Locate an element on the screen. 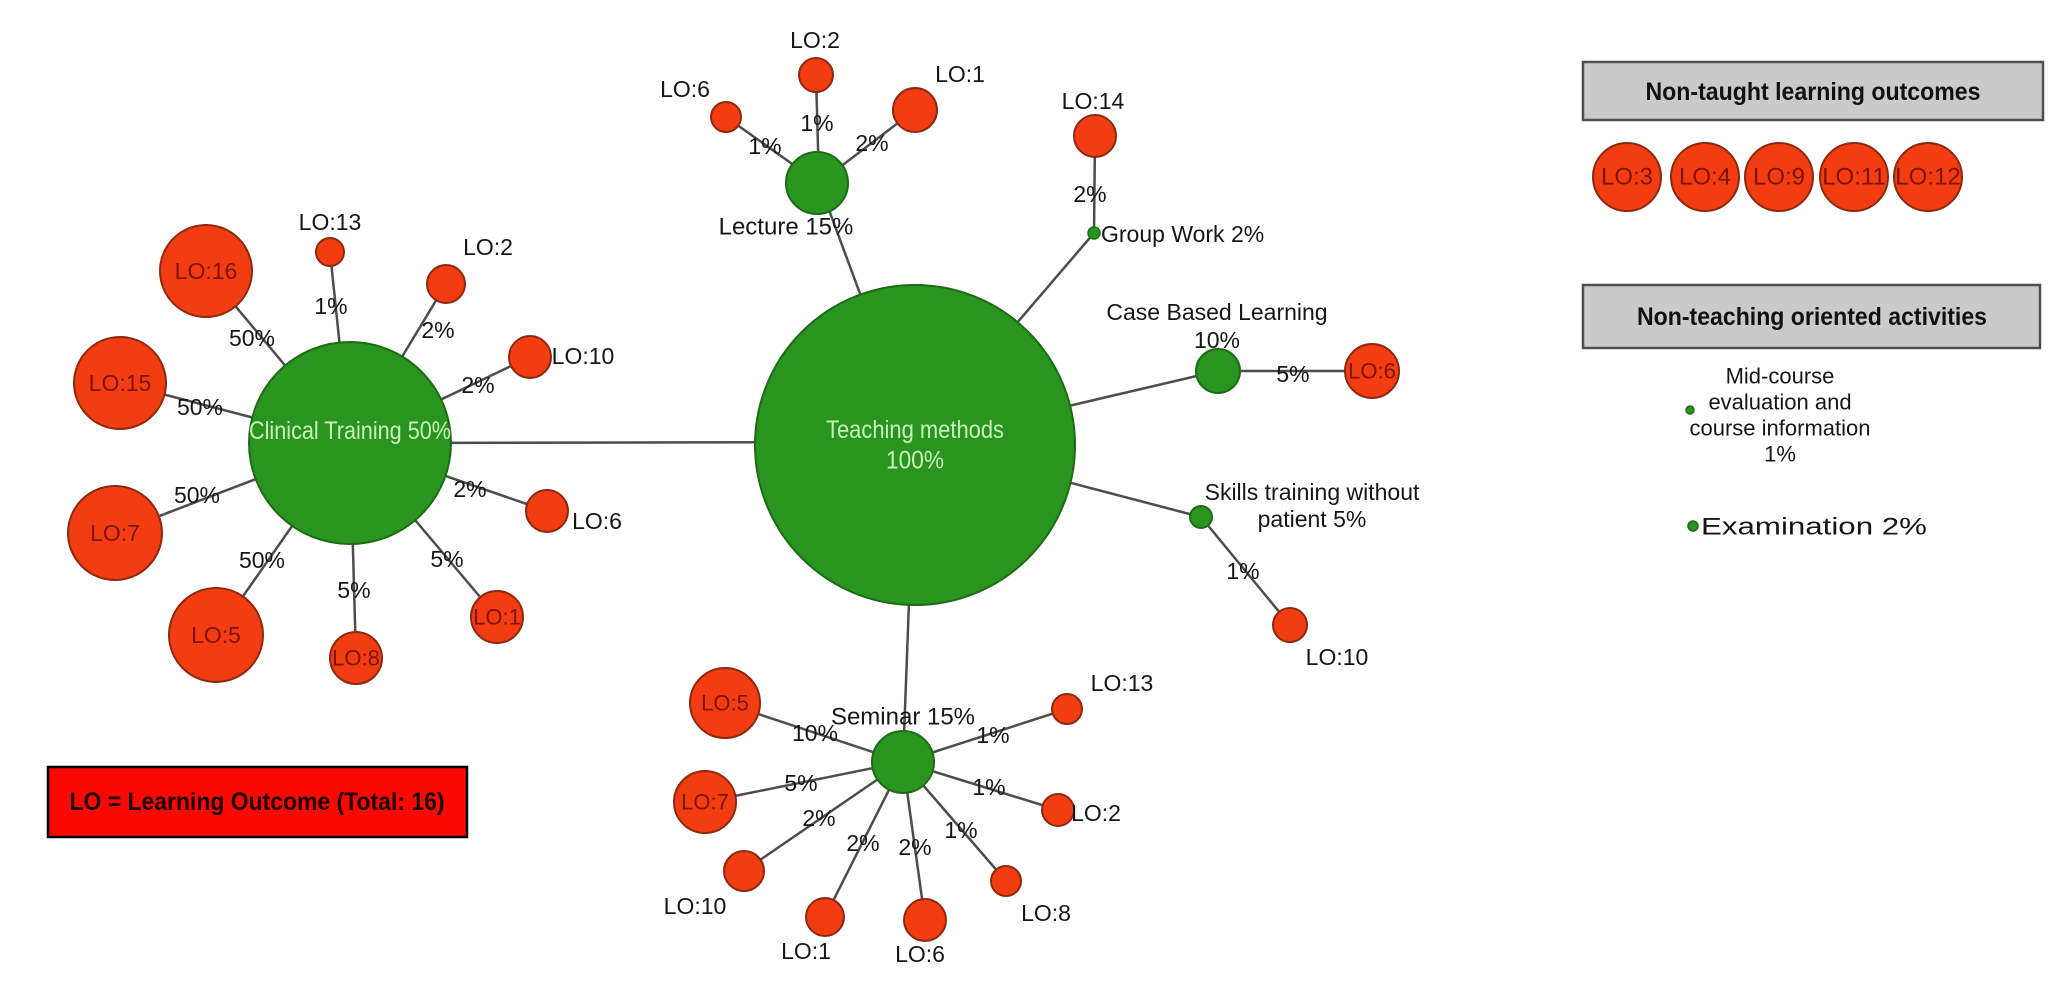 This screenshot has height=1001, width=2059. node-teaching-methods-label: Teaching methods 100% is located at coordinates (915, 445).